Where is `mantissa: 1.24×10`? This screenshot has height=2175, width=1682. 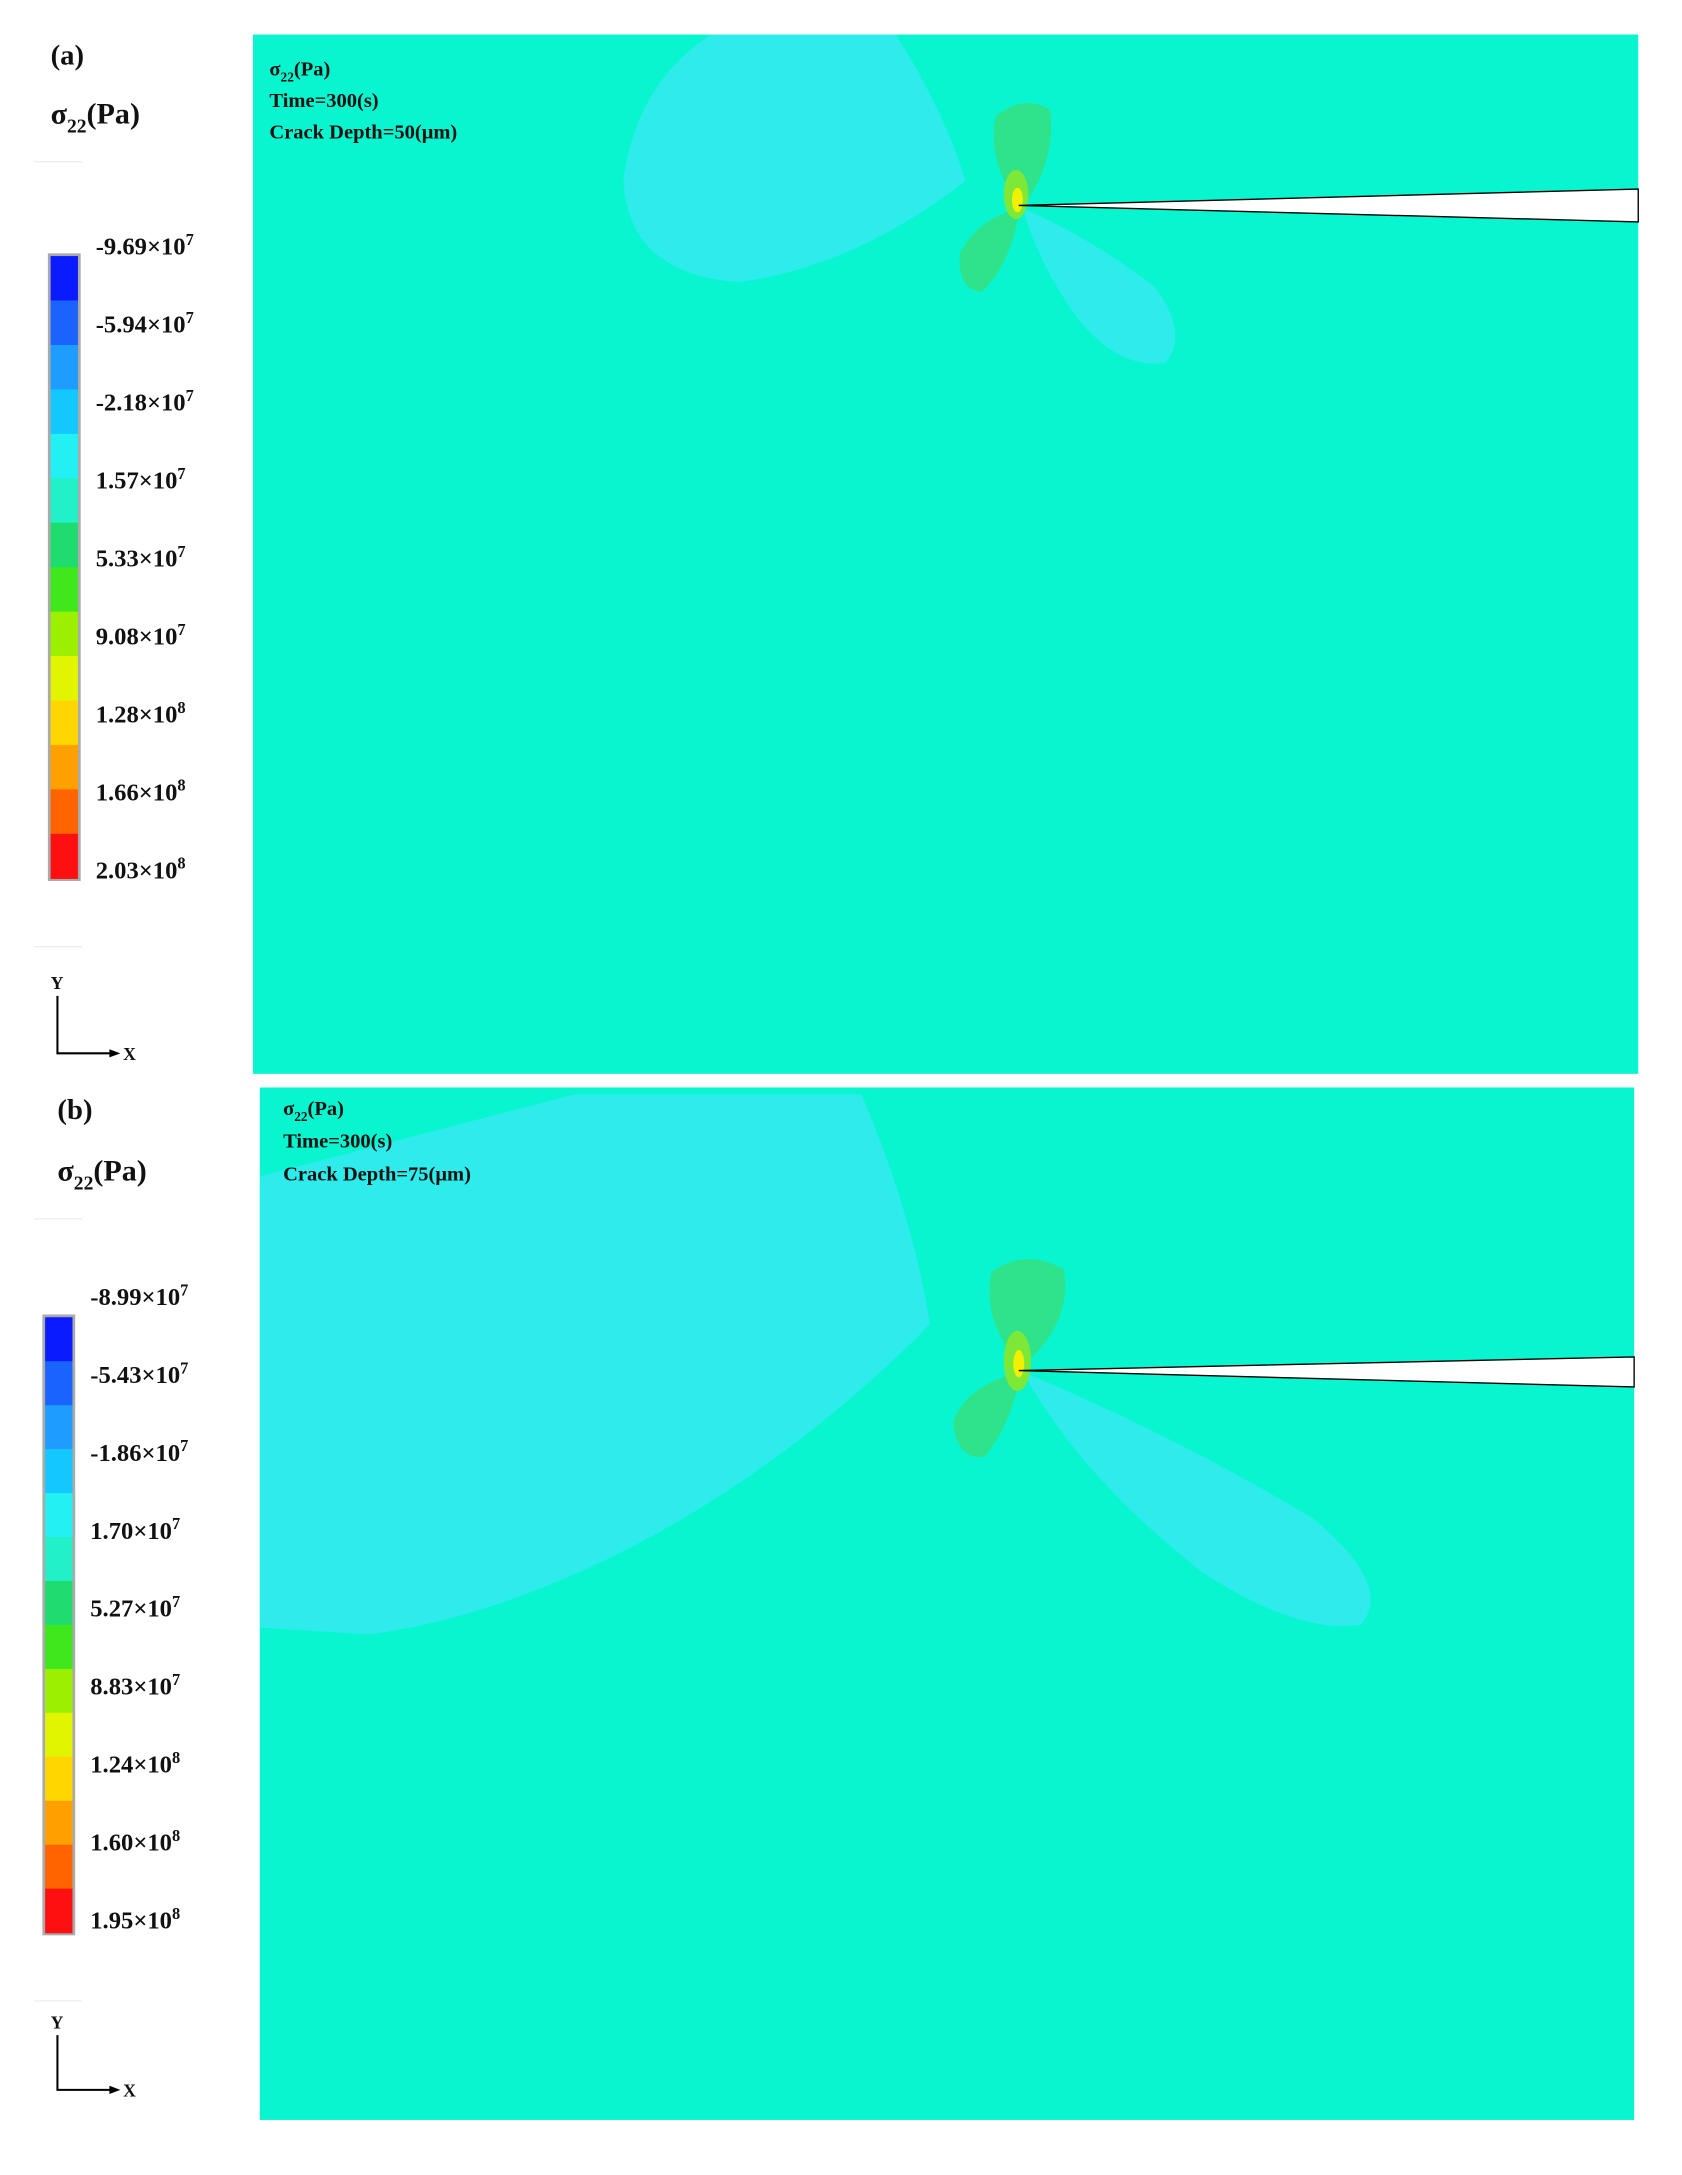 mantissa: 1.24×10 is located at coordinates (131, 1765).